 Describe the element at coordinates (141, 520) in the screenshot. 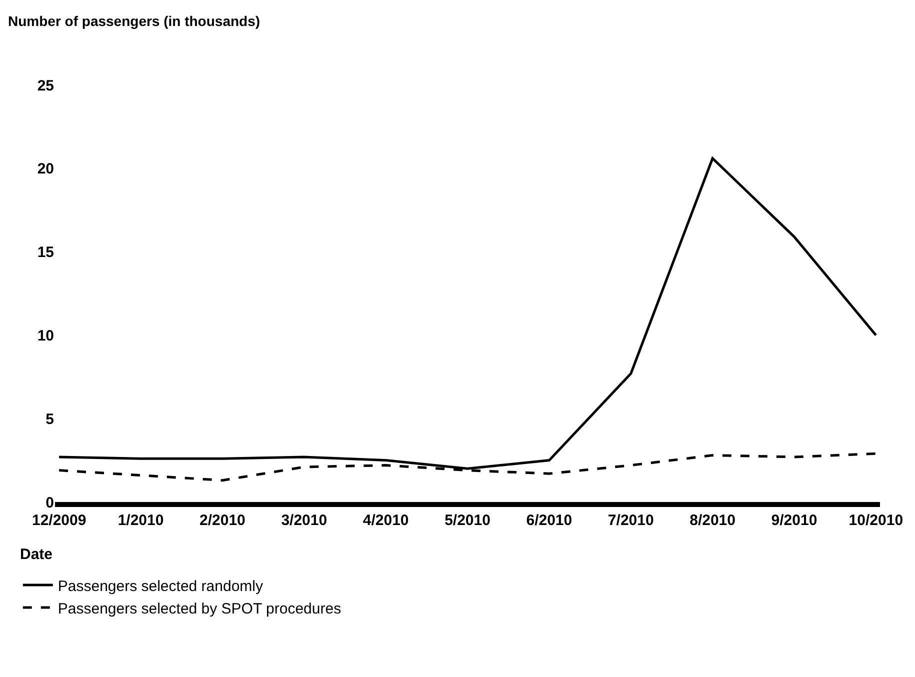

I see `x-tick-label: 1/2010` at that location.